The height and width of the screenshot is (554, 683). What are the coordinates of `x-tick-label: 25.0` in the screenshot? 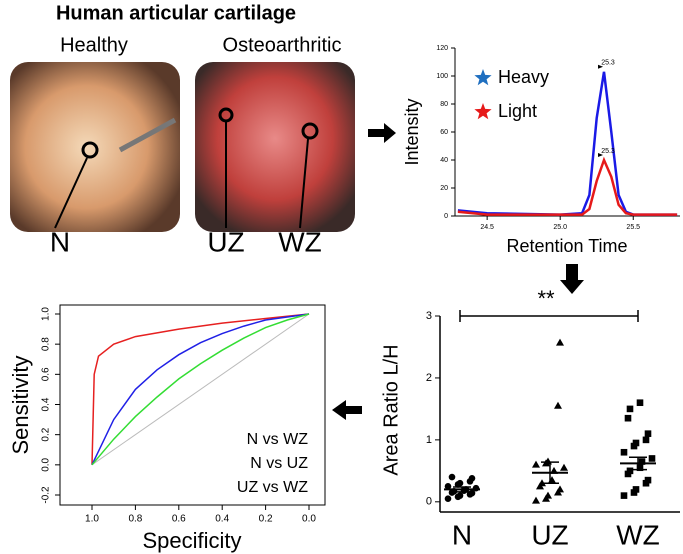 It's located at (560, 227).